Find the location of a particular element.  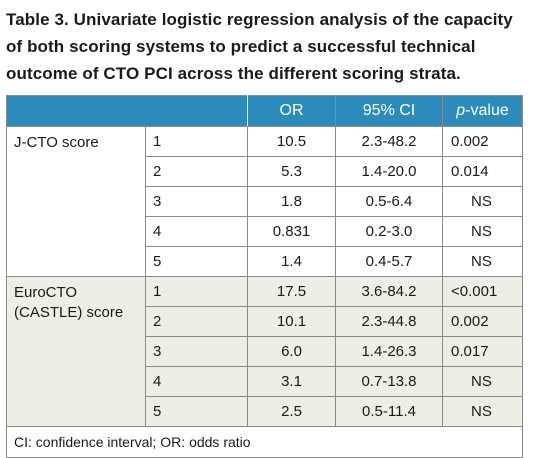

header-p-rest: -value is located at coordinates (487, 110).